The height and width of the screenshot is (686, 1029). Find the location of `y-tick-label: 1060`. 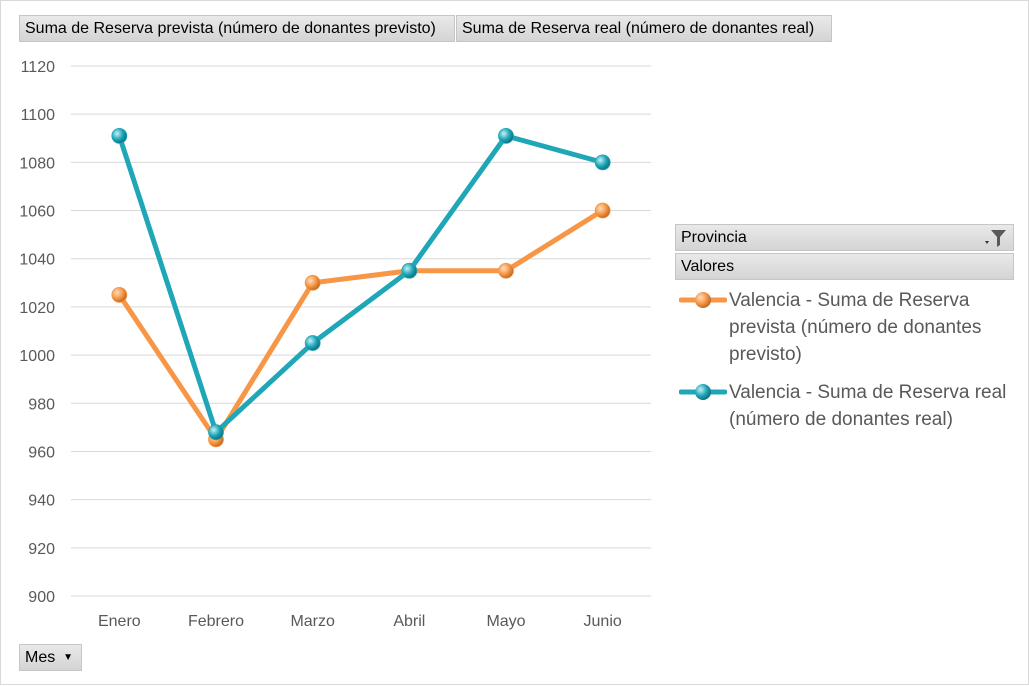

y-tick-label: 1060 is located at coordinates (37, 212).